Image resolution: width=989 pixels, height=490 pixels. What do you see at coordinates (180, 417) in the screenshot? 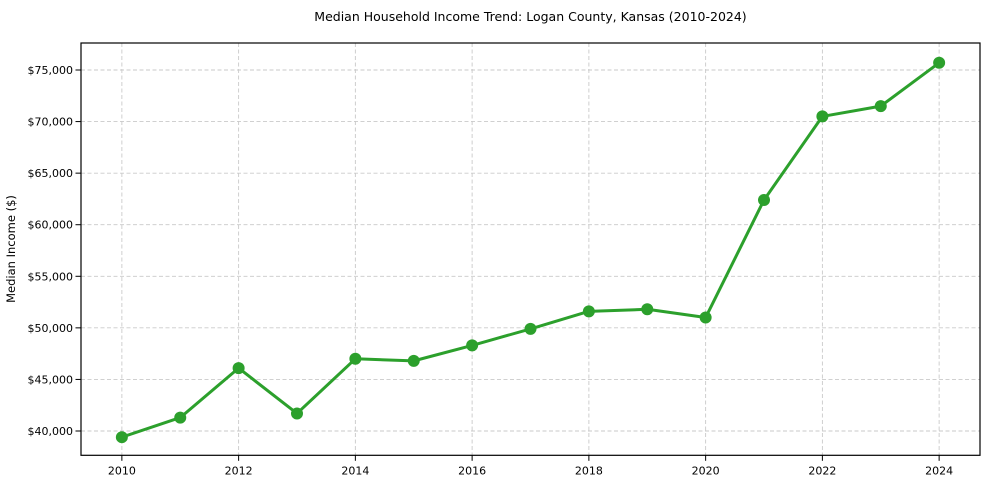
I see `data-point-2011` at bounding box center [180, 417].